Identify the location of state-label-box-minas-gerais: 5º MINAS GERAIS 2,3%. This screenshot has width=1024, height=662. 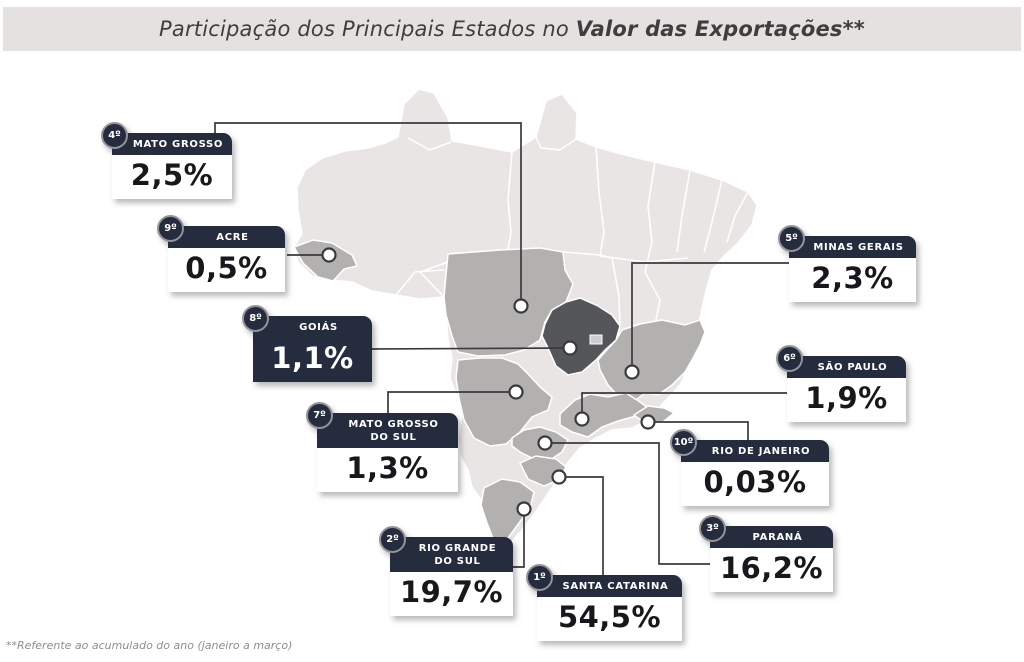
(847, 263).